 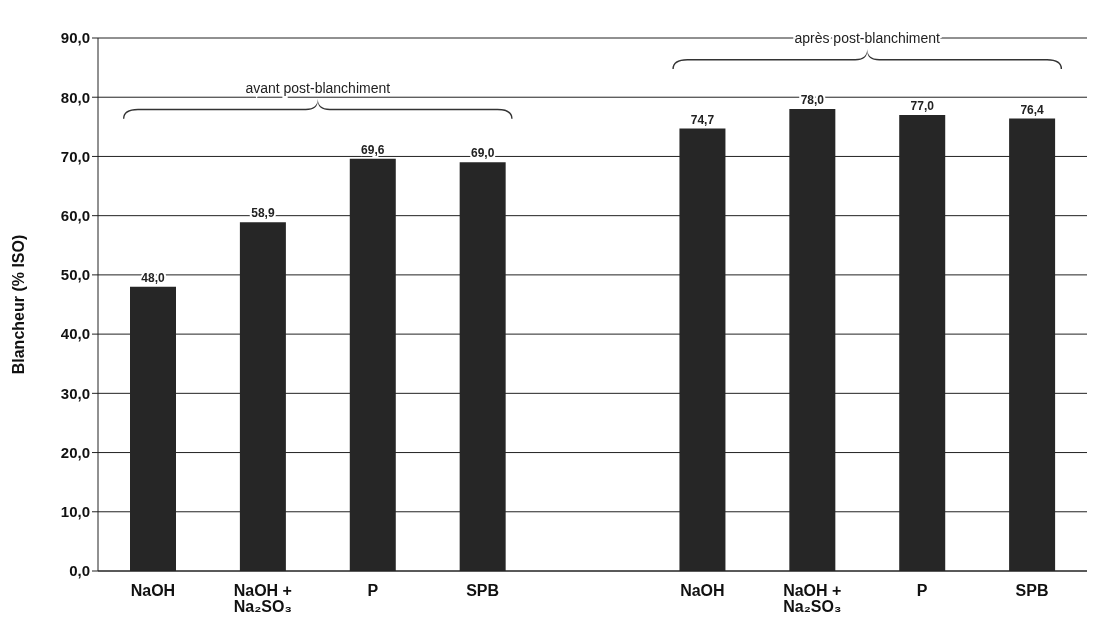 What do you see at coordinates (75, 334) in the screenshot?
I see `y-tick-label: 40,0` at bounding box center [75, 334].